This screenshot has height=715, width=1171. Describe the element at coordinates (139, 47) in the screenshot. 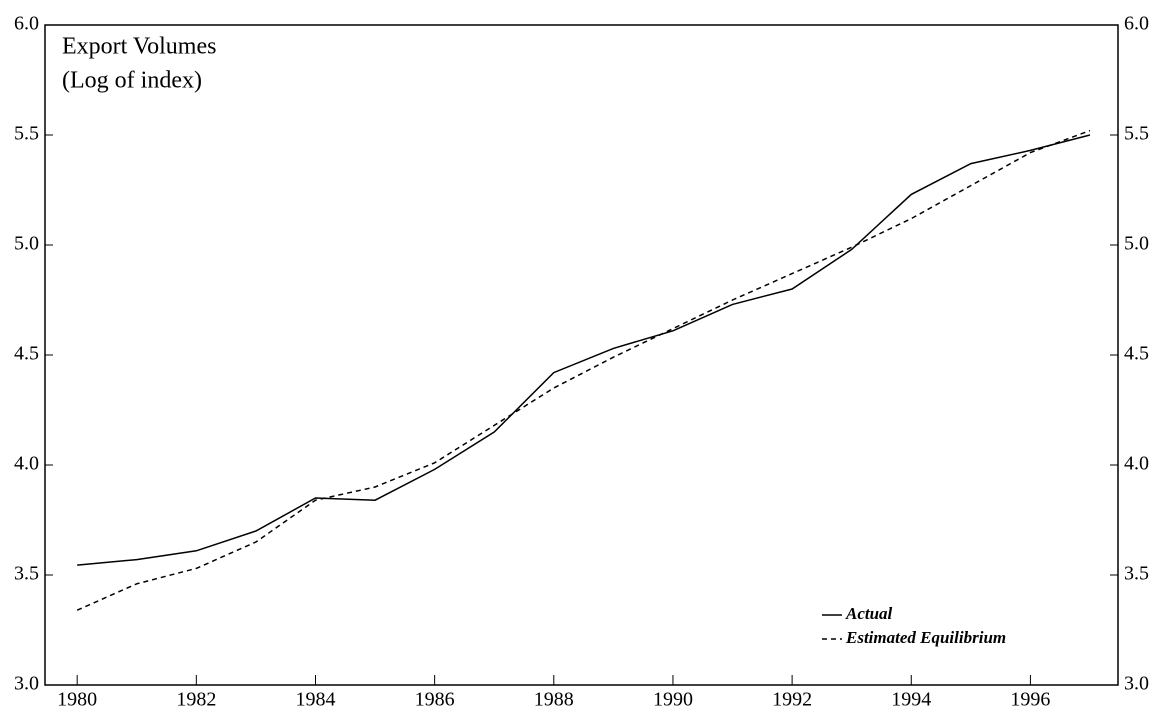

I see `chart-title: Export Volumes` at that location.